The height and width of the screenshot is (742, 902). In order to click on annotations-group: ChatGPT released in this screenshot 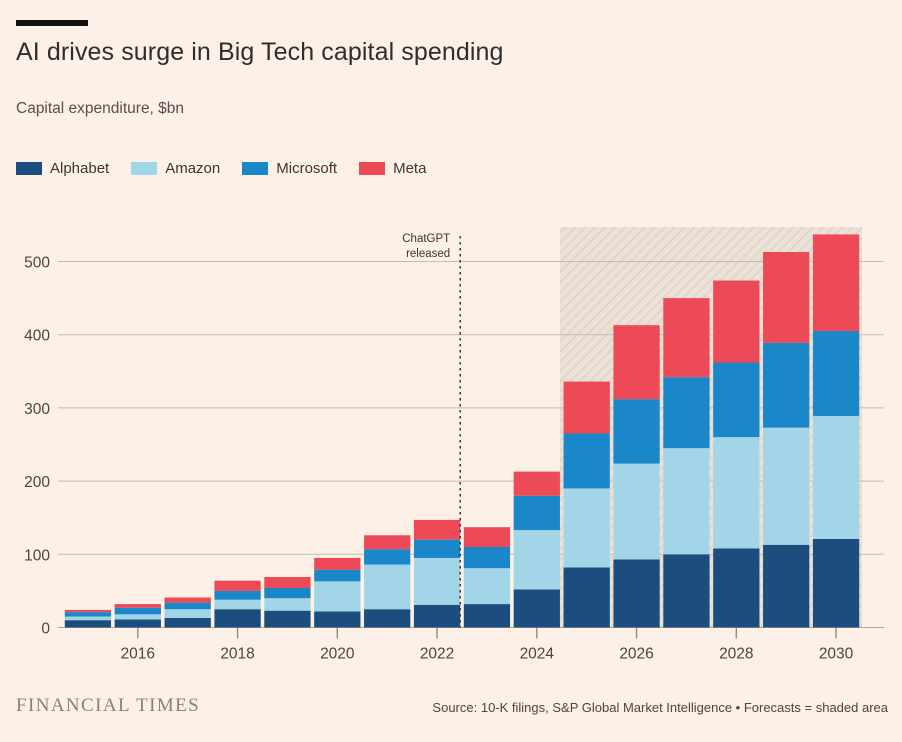, I will do `click(431, 430)`.